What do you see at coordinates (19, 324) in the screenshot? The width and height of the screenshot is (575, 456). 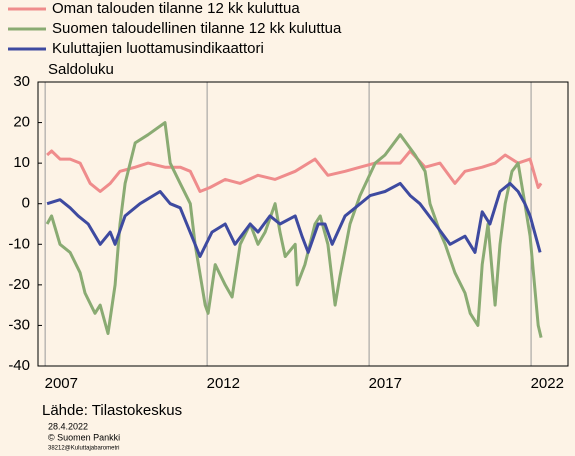 I see `y-tick-label: -30` at bounding box center [19, 324].